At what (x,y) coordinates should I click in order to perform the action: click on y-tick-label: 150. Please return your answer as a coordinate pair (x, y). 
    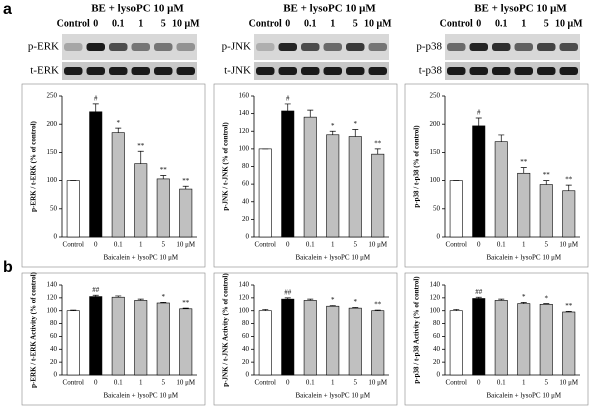
    Looking at the image, I should click on (52, 152).